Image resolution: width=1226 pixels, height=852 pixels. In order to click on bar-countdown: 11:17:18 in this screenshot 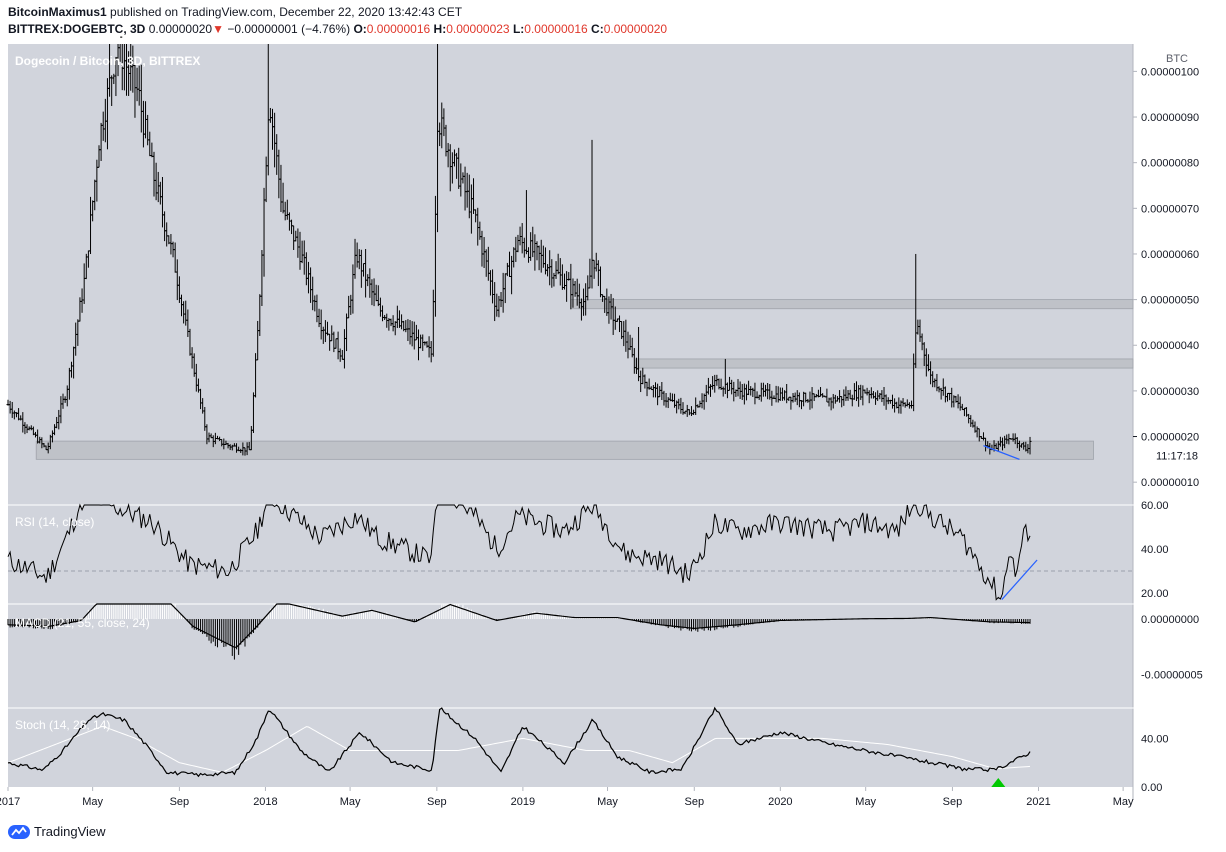, I will do `click(1177, 457)`.